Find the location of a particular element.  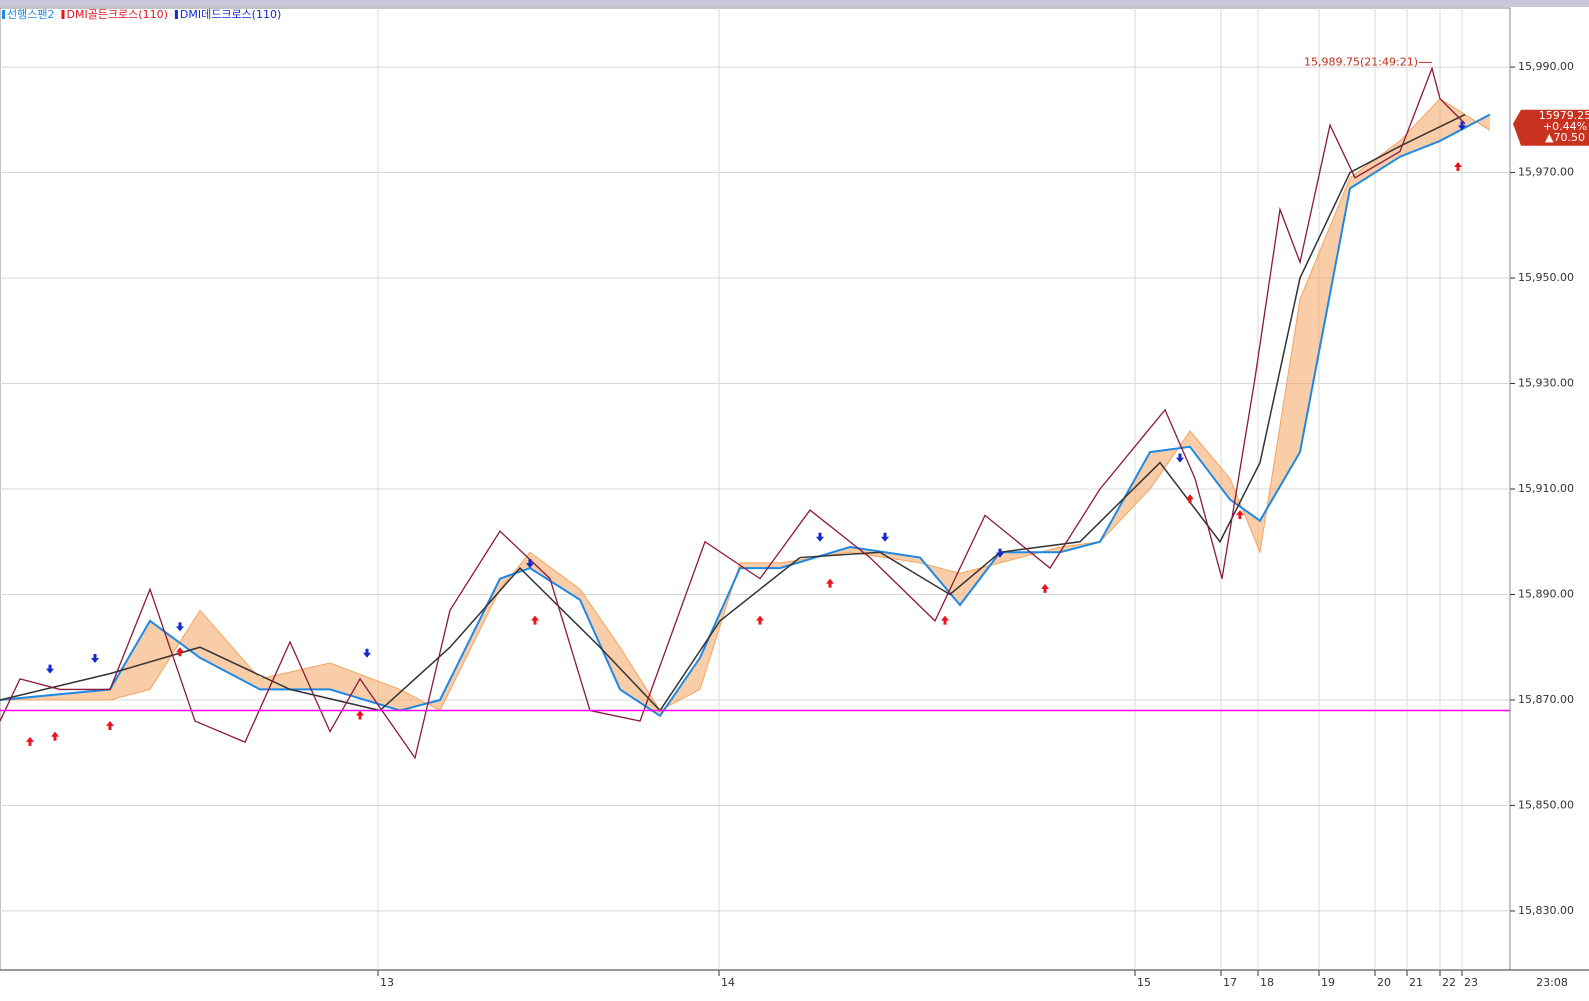

y-tick-label: 15,890.00 is located at coordinates (1546, 593).